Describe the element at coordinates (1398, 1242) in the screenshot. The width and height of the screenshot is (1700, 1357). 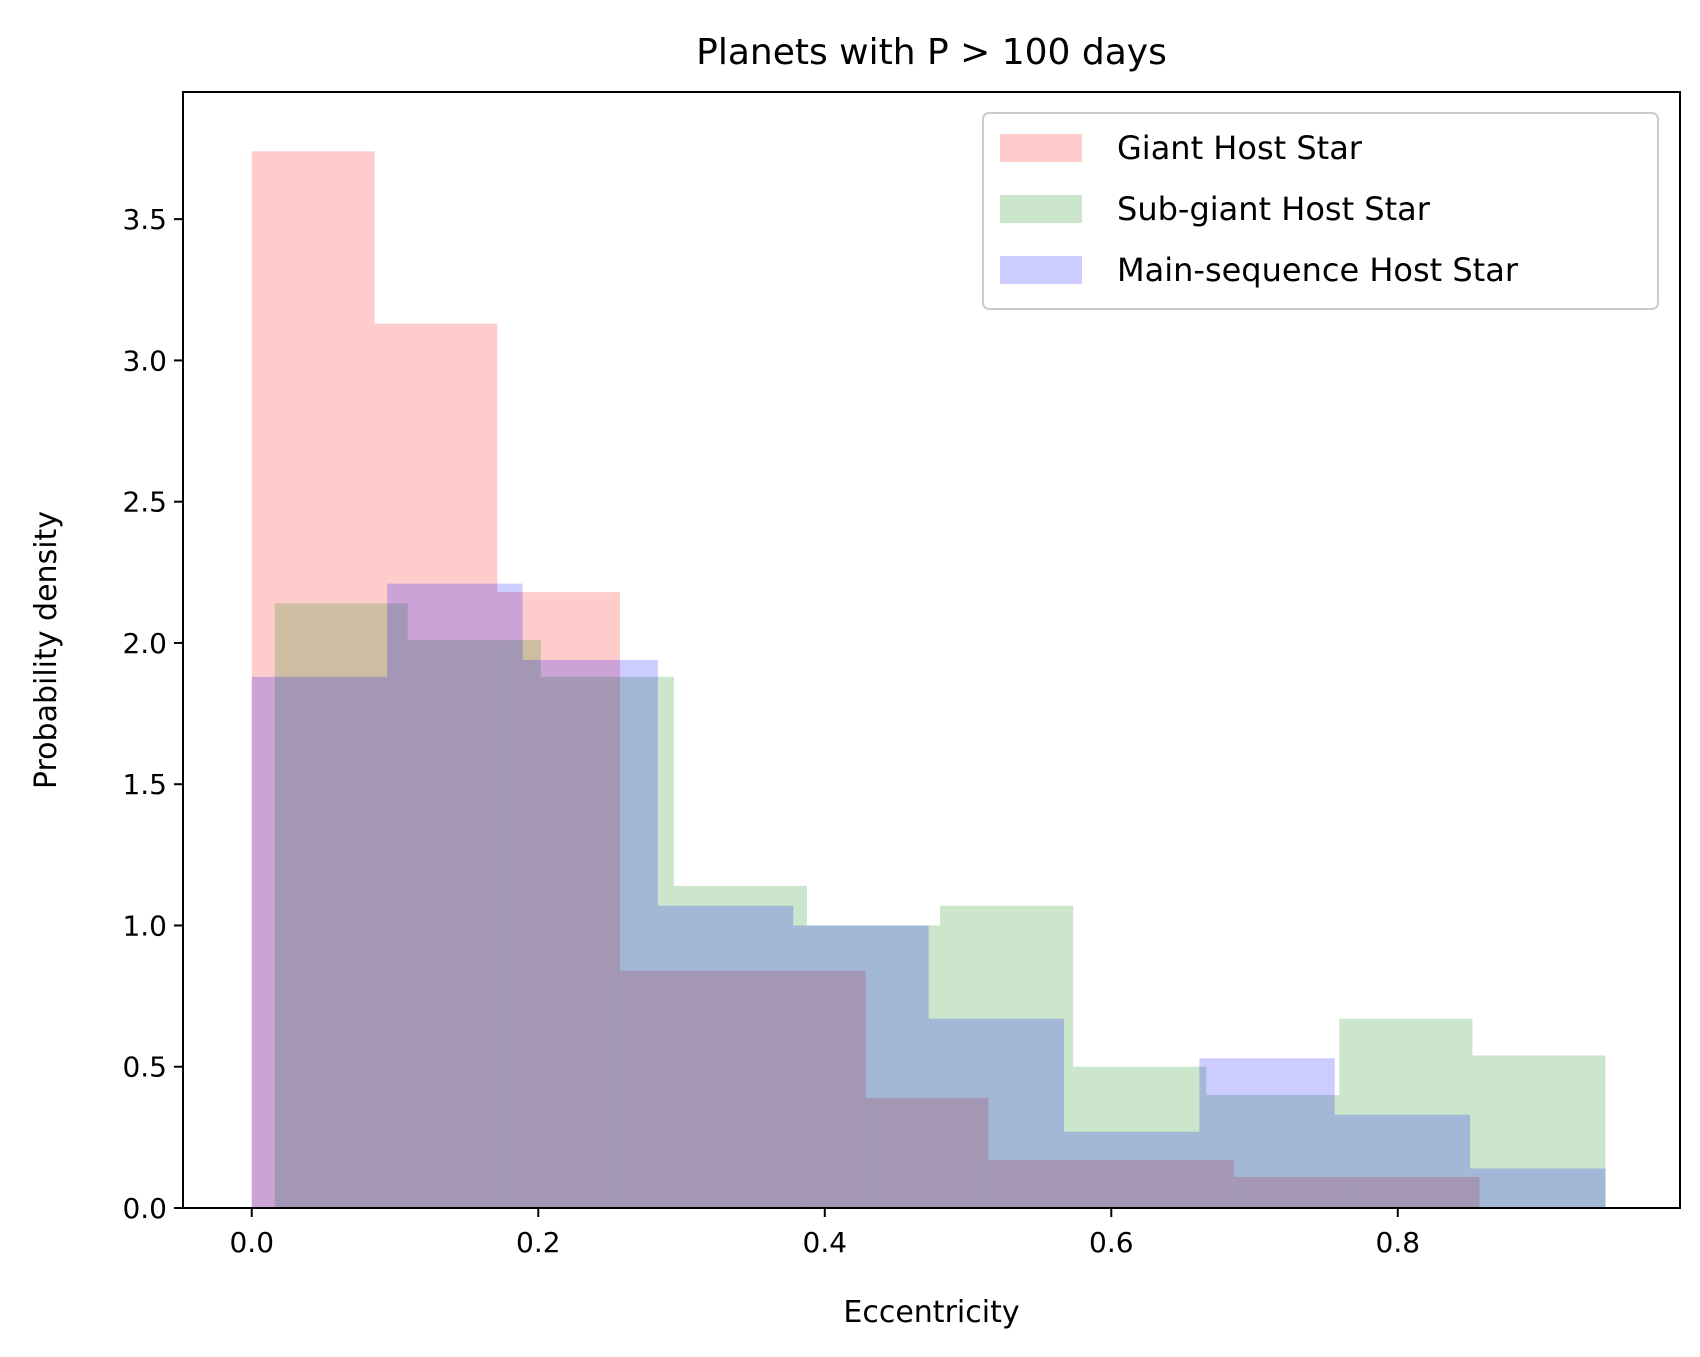
I see `x-tick-label: 0.8` at that location.